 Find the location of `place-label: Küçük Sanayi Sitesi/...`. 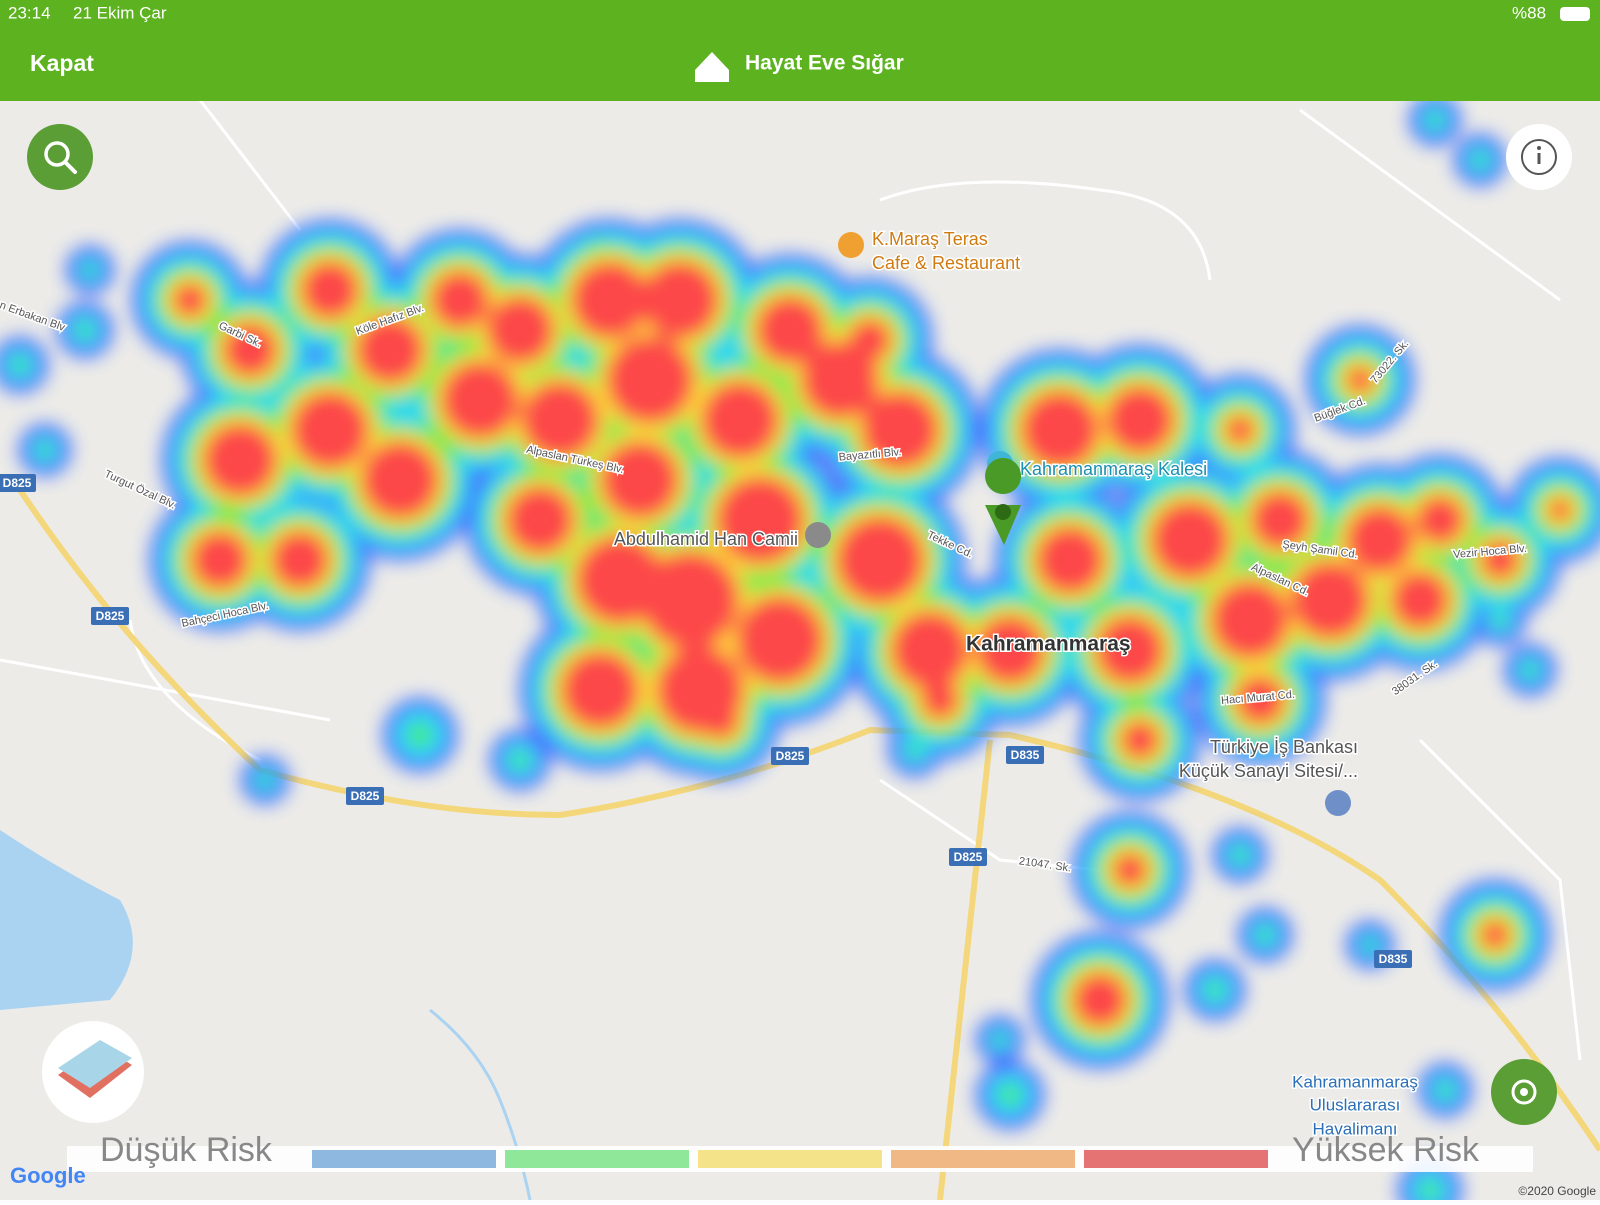

place-label: Küçük Sanayi Sitesi/... is located at coordinates (1268, 771).